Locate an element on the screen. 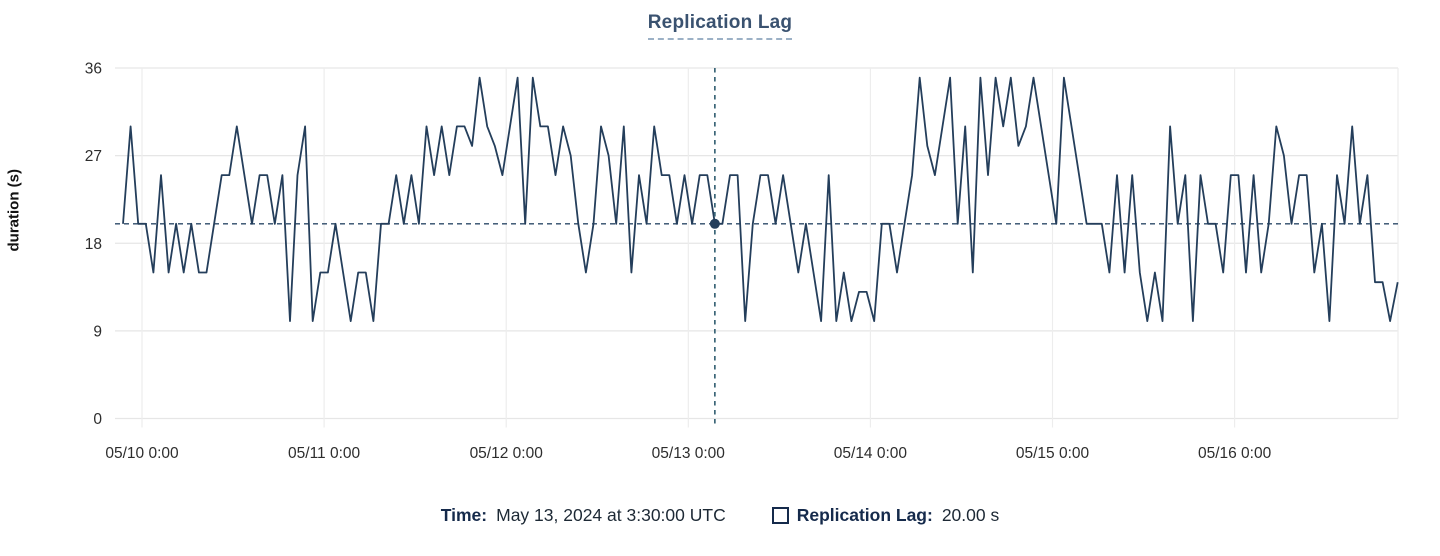 Image resolution: width=1440 pixels, height=556 pixels. x-tick-label: 05/15 0:00 is located at coordinates (1053, 453).